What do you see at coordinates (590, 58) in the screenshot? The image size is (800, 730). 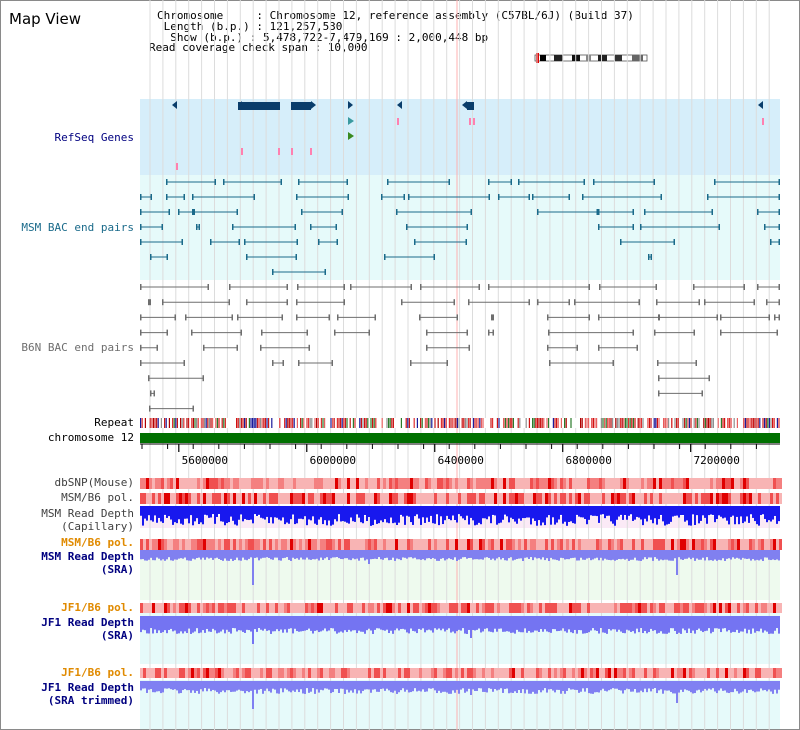 I see `chromosome-ideogram` at bounding box center [590, 58].